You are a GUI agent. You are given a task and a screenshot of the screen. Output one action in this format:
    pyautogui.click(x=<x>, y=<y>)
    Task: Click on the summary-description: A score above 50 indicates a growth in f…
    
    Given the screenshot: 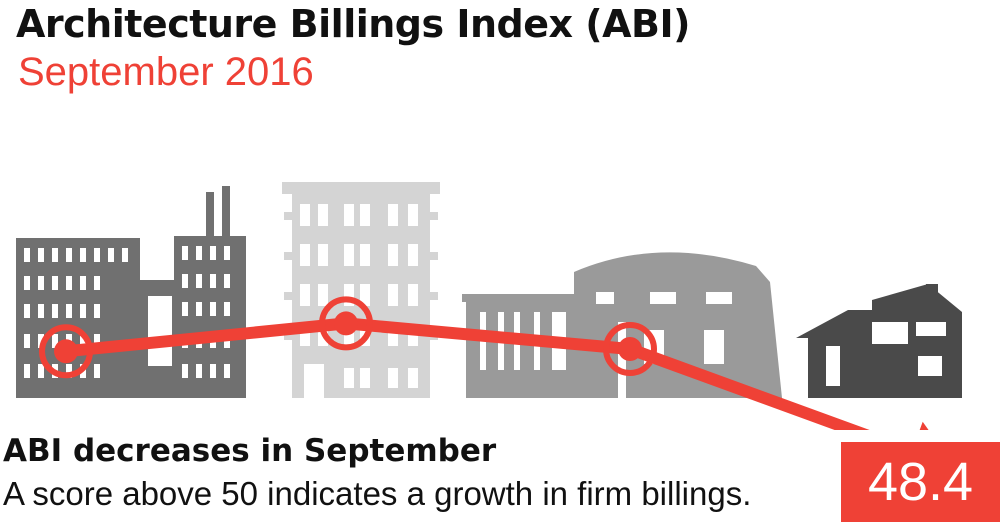 What is the action you would take?
    pyautogui.click(x=377, y=493)
    